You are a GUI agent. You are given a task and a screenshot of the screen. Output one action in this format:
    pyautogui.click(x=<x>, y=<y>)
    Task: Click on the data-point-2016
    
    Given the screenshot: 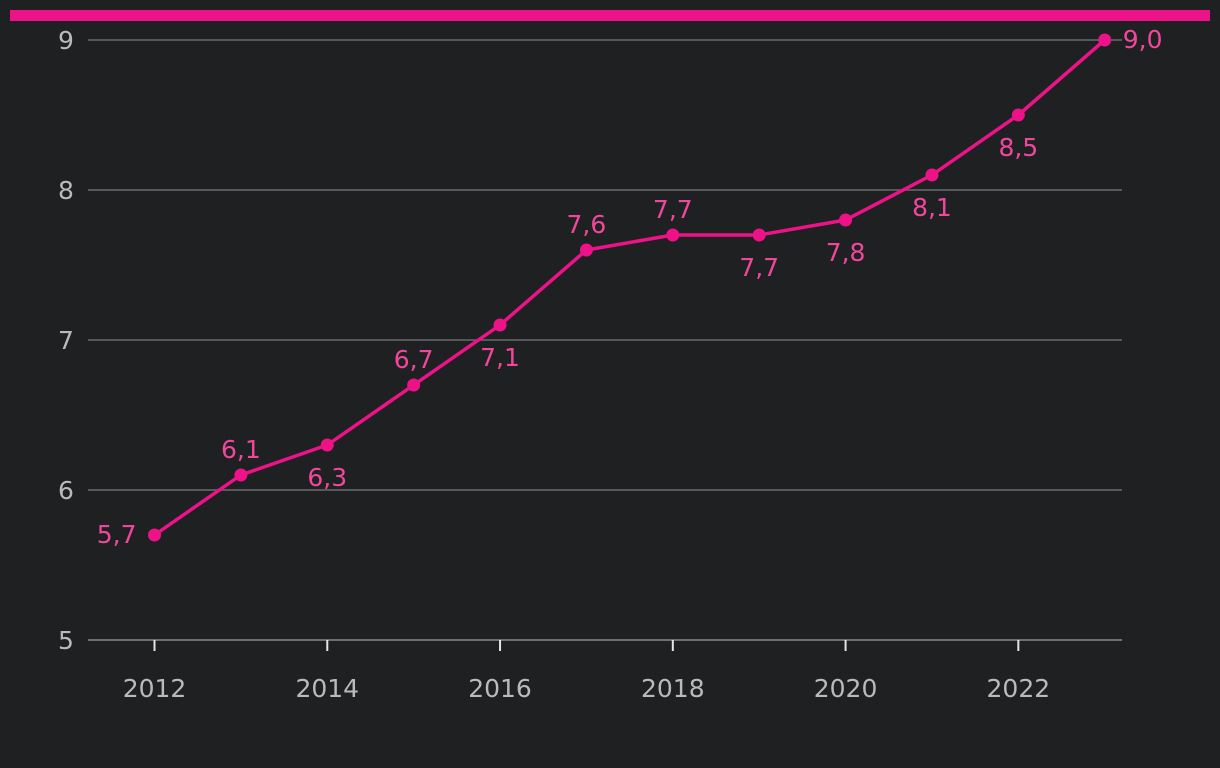 What is the action you would take?
    pyautogui.click(x=500, y=325)
    